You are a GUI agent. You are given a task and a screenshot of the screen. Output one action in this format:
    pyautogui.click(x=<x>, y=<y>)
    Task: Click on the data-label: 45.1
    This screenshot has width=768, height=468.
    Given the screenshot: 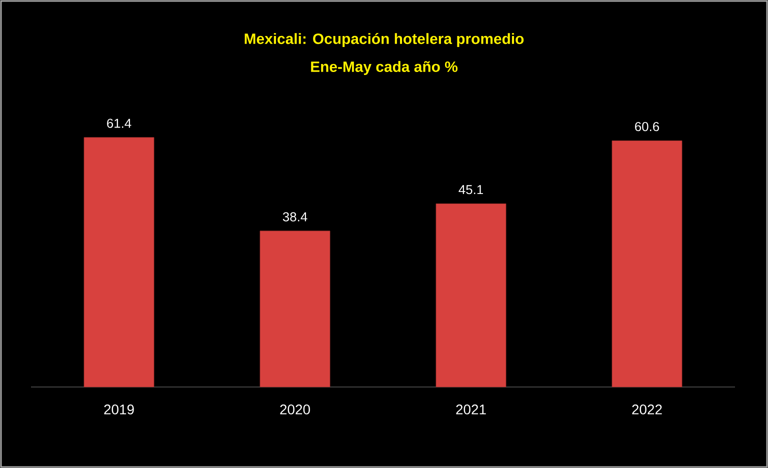 What is the action you would take?
    pyautogui.click(x=470, y=189)
    